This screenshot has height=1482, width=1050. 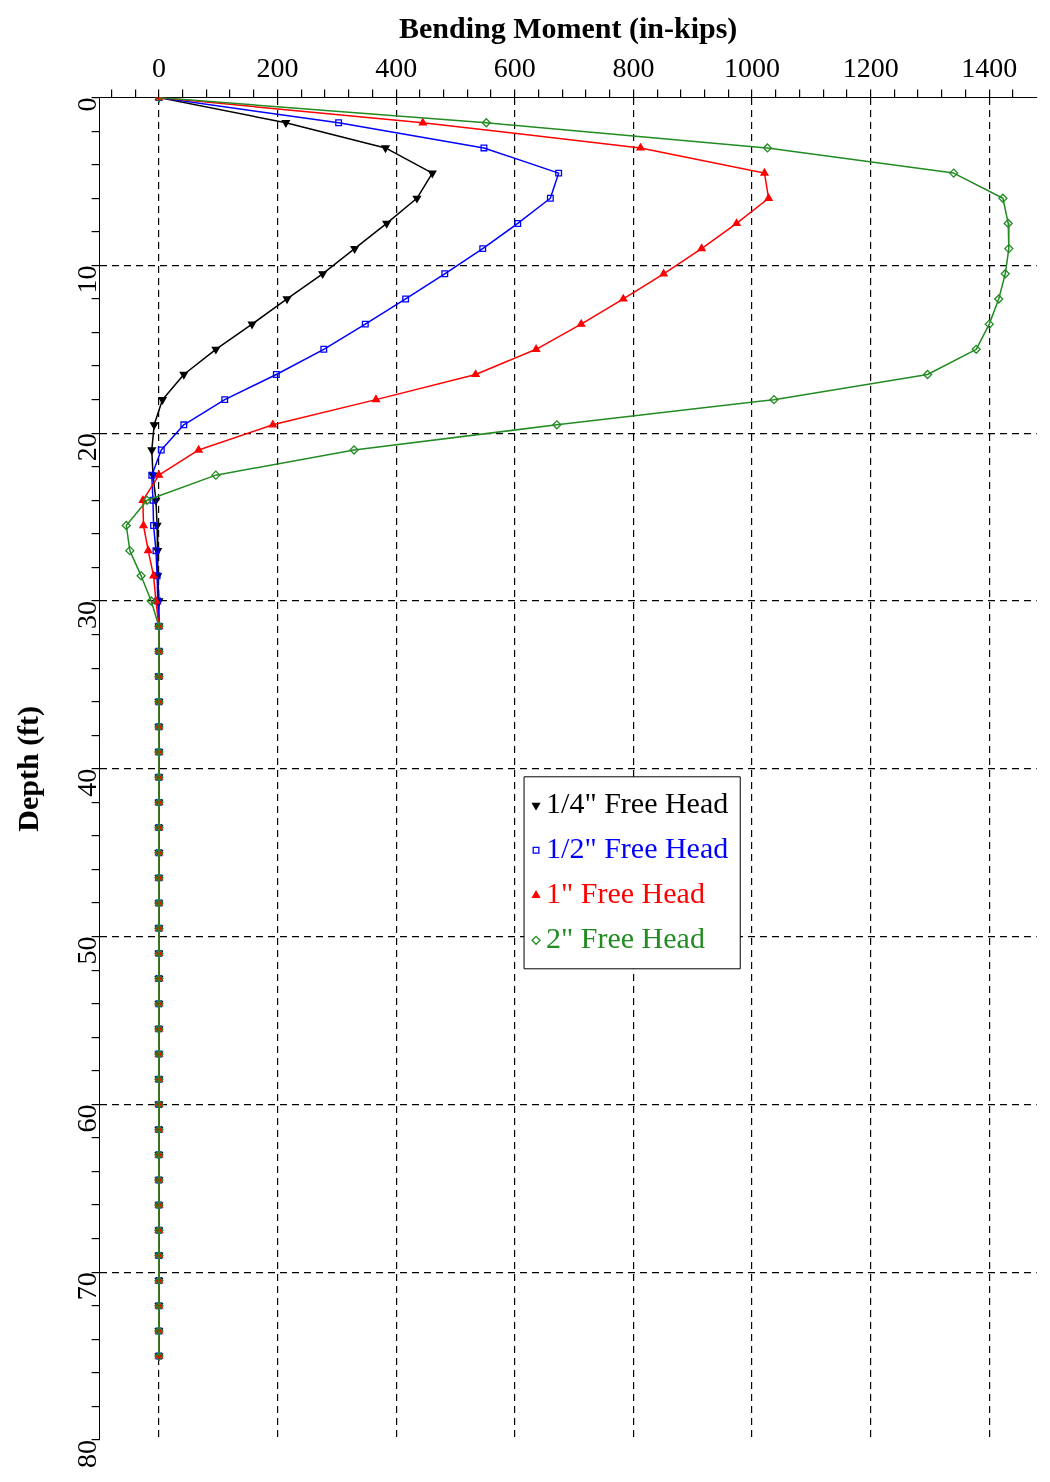 What do you see at coordinates (568, 27) in the screenshot?
I see `x-axis-title: Bending Moment (in-kips)` at bounding box center [568, 27].